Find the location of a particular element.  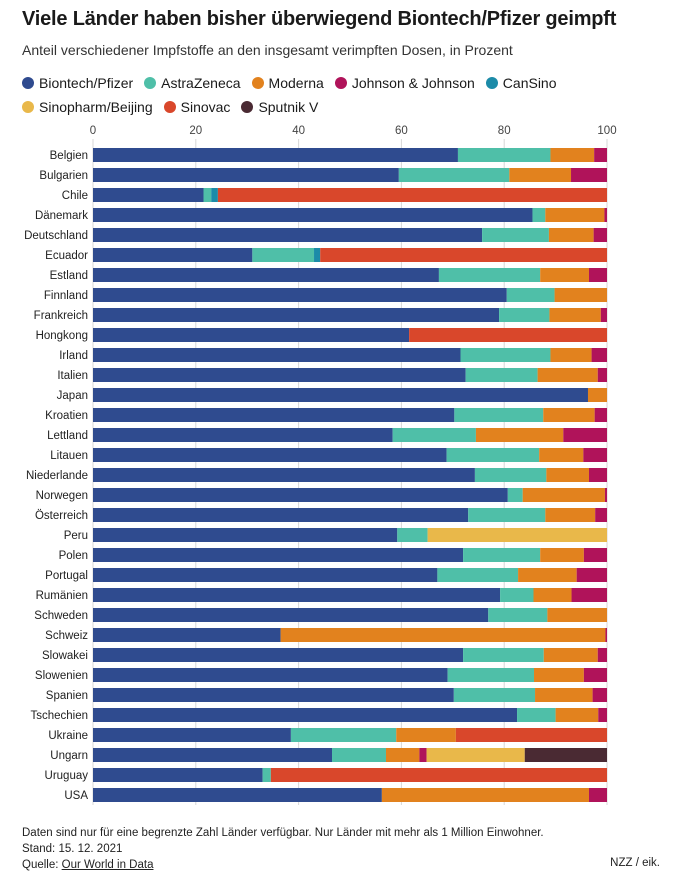

category-label: Spanien is located at coordinates (67, 696).